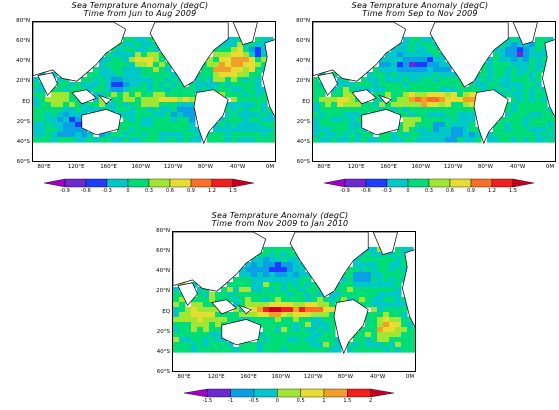 Image resolution: width=559 pixels, height=410 pixels. I want to click on x-tick-label: 80°E, so click(184, 377).